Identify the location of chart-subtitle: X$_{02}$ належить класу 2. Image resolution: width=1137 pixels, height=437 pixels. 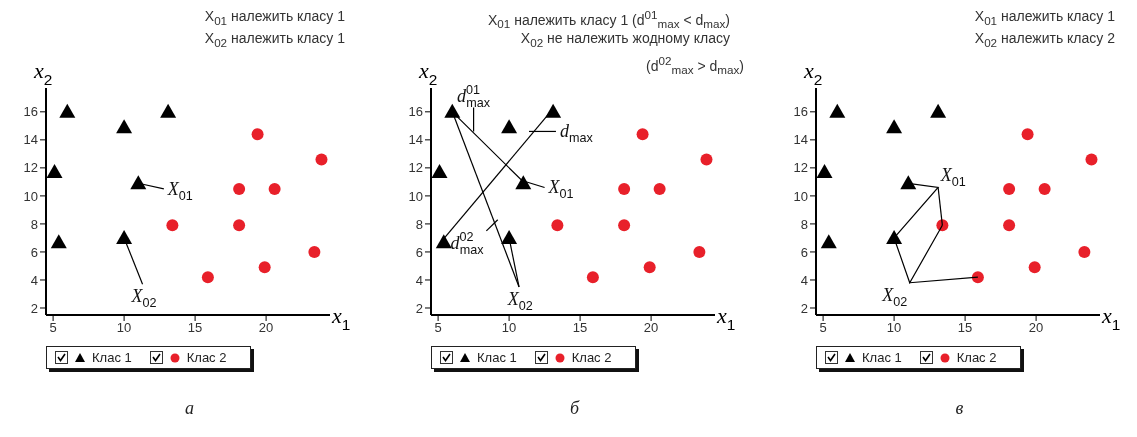
(1044, 39).